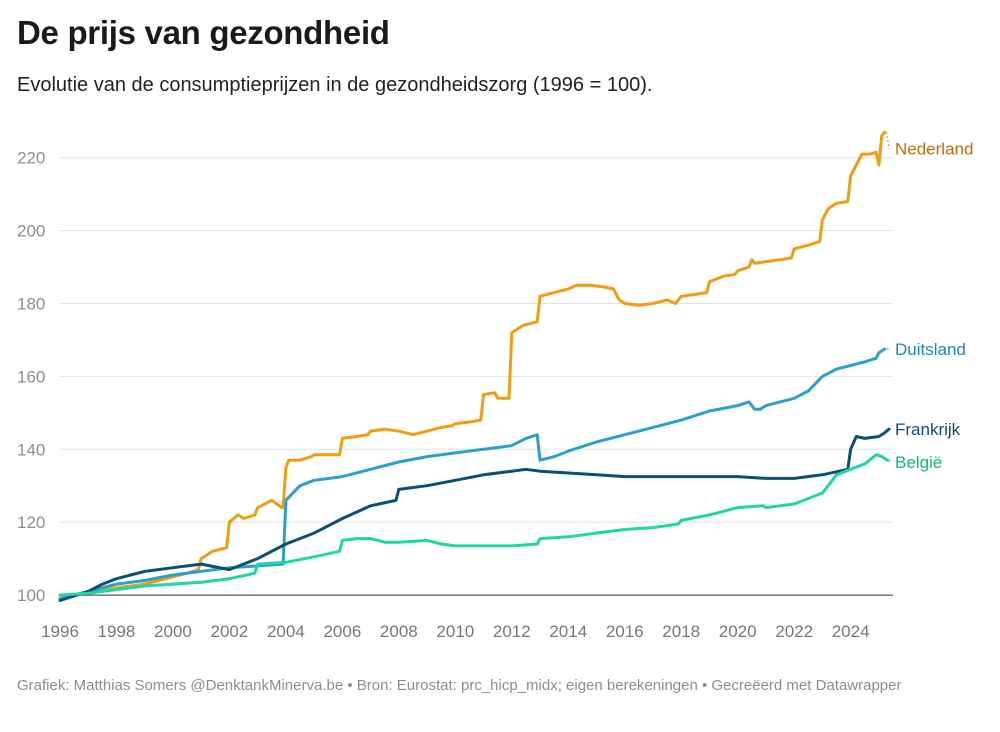 This screenshot has height=732, width=1000. Describe the element at coordinates (31, 158) in the screenshot. I see `y-tick-label: 220` at that location.